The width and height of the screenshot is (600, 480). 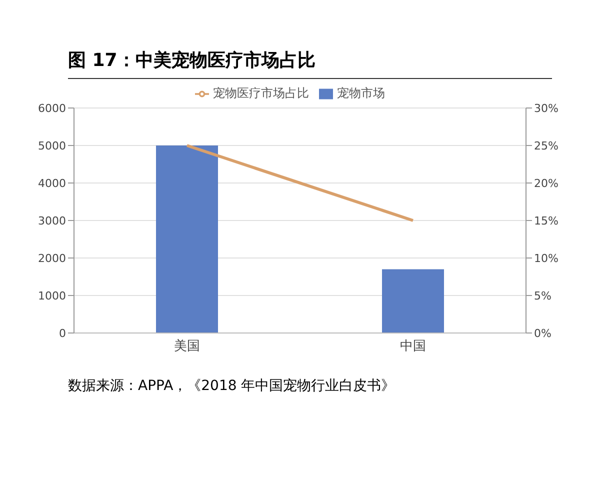 What do you see at coordinates (187, 346) in the screenshot?
I see `x-tick-label: 美国` at bounding box center [187, 346].